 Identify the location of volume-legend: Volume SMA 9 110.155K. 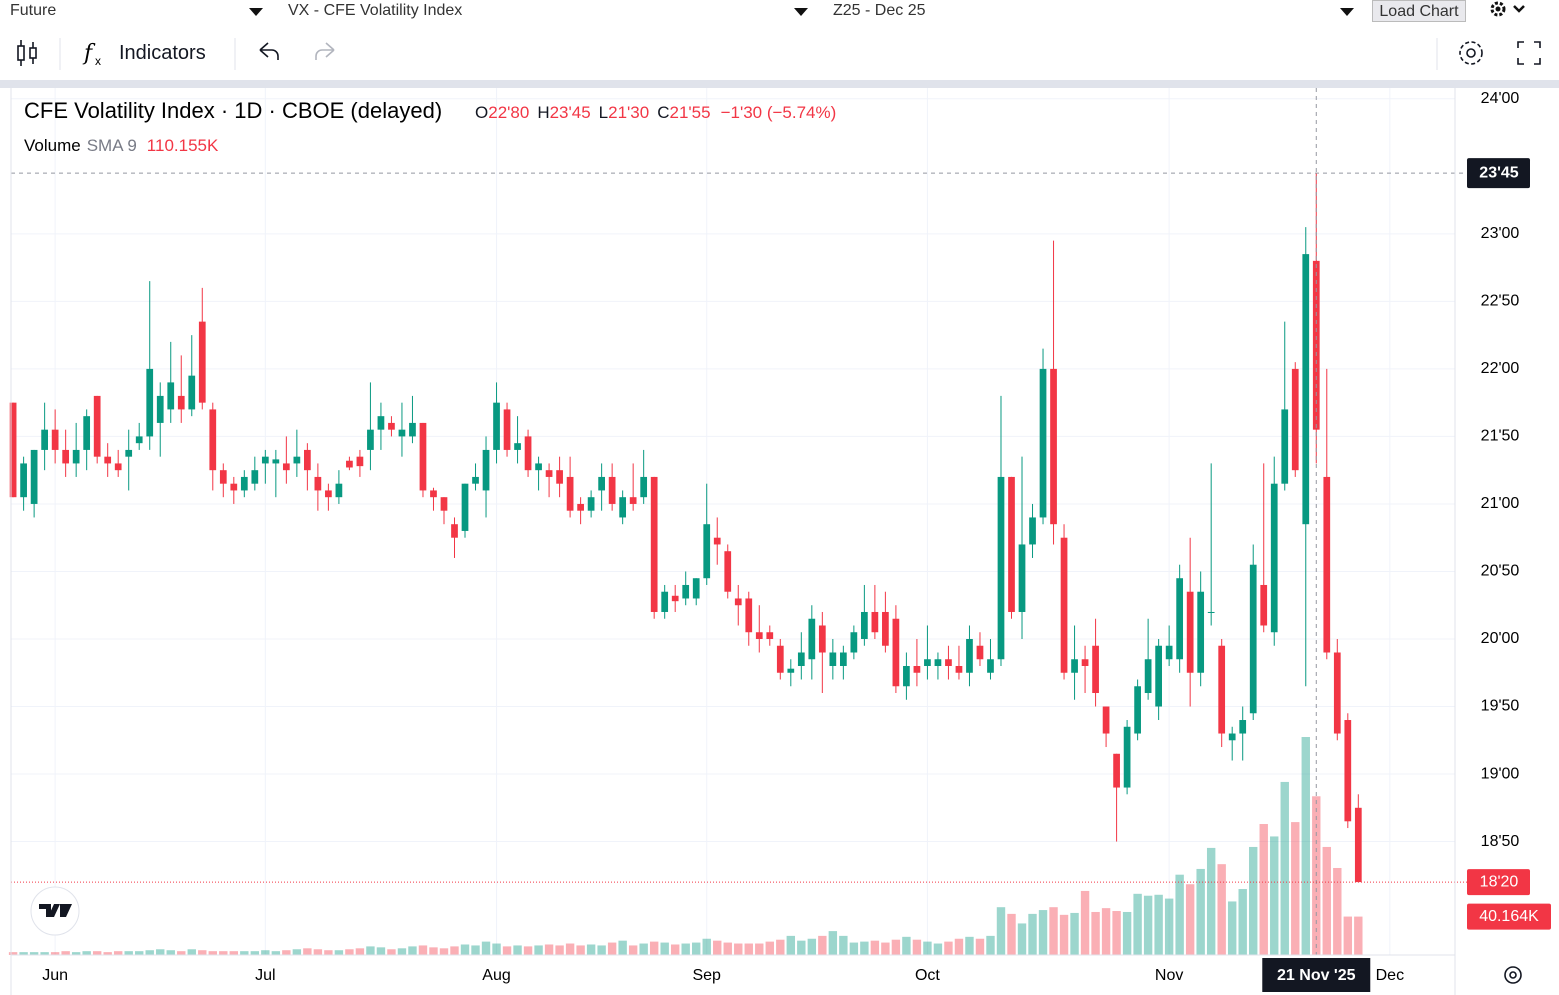
(121, 145).